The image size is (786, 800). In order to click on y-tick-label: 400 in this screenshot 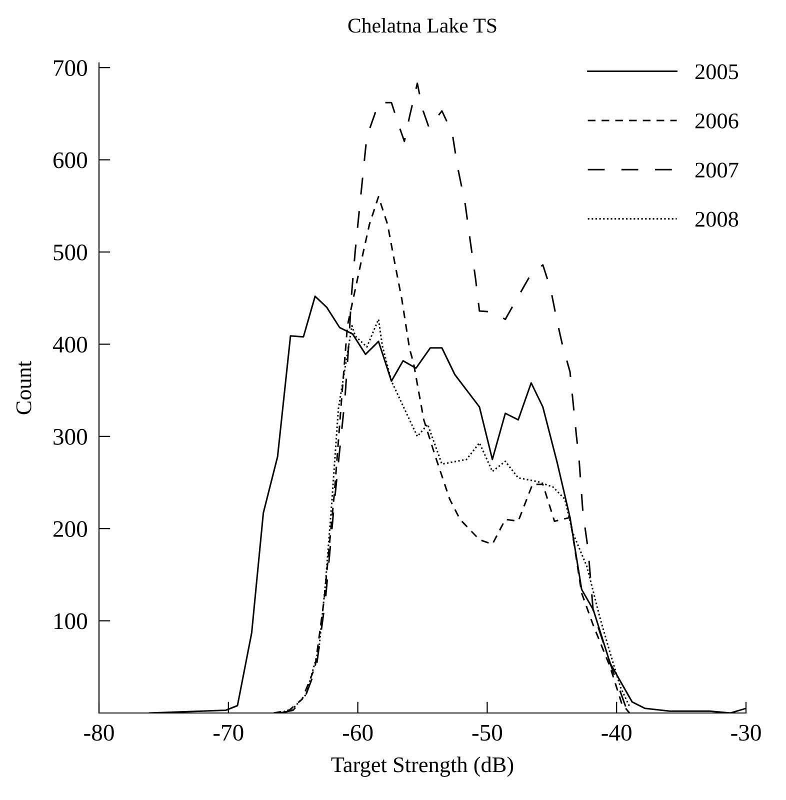, I will do `click(69, 344)`.